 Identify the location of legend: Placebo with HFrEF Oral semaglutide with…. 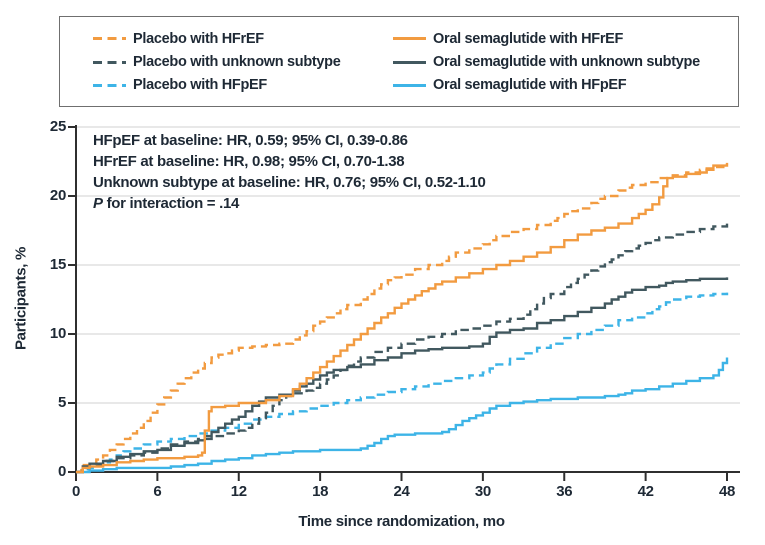
(399, 61).